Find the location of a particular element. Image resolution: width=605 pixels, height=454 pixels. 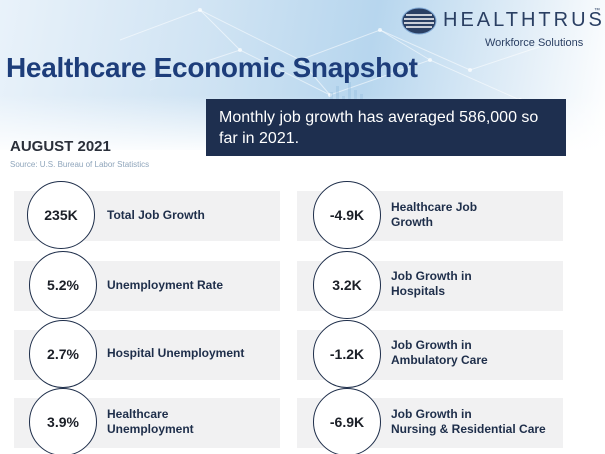

stat-value-healthcare-job-growth: -4.9K is located at coordinates (347, 215).